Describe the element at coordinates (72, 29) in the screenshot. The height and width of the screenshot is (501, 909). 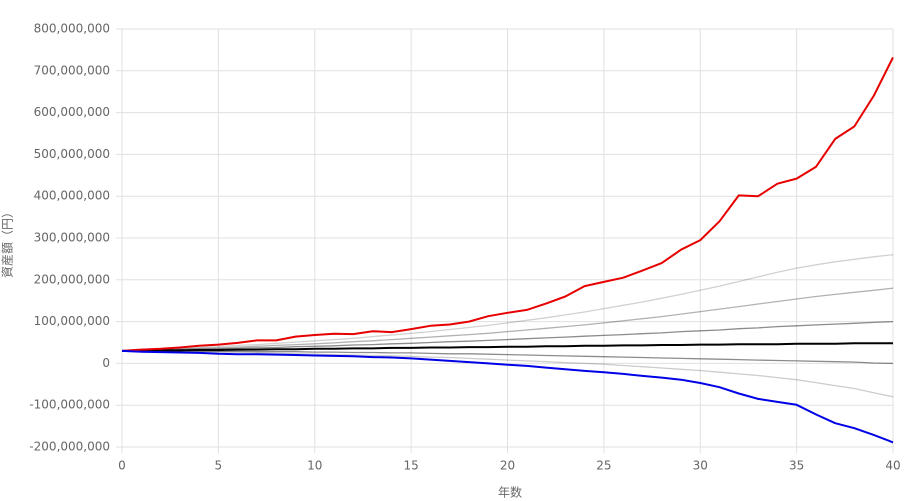
I see `y-tick-label: 800,000,000` at that location.